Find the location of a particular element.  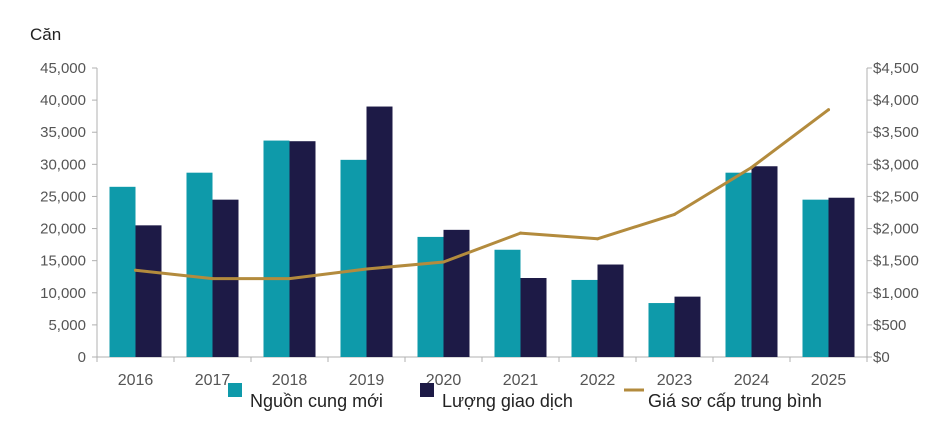

x-tick-label: 2025 is located at coordinates (829, 380).